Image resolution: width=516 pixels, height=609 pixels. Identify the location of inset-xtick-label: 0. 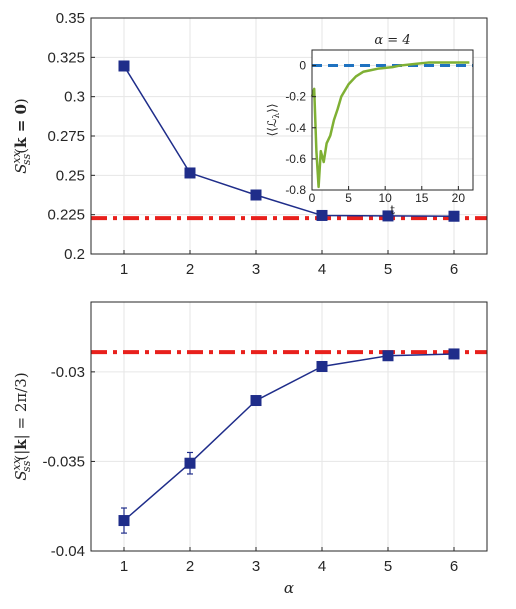
(312, 198).